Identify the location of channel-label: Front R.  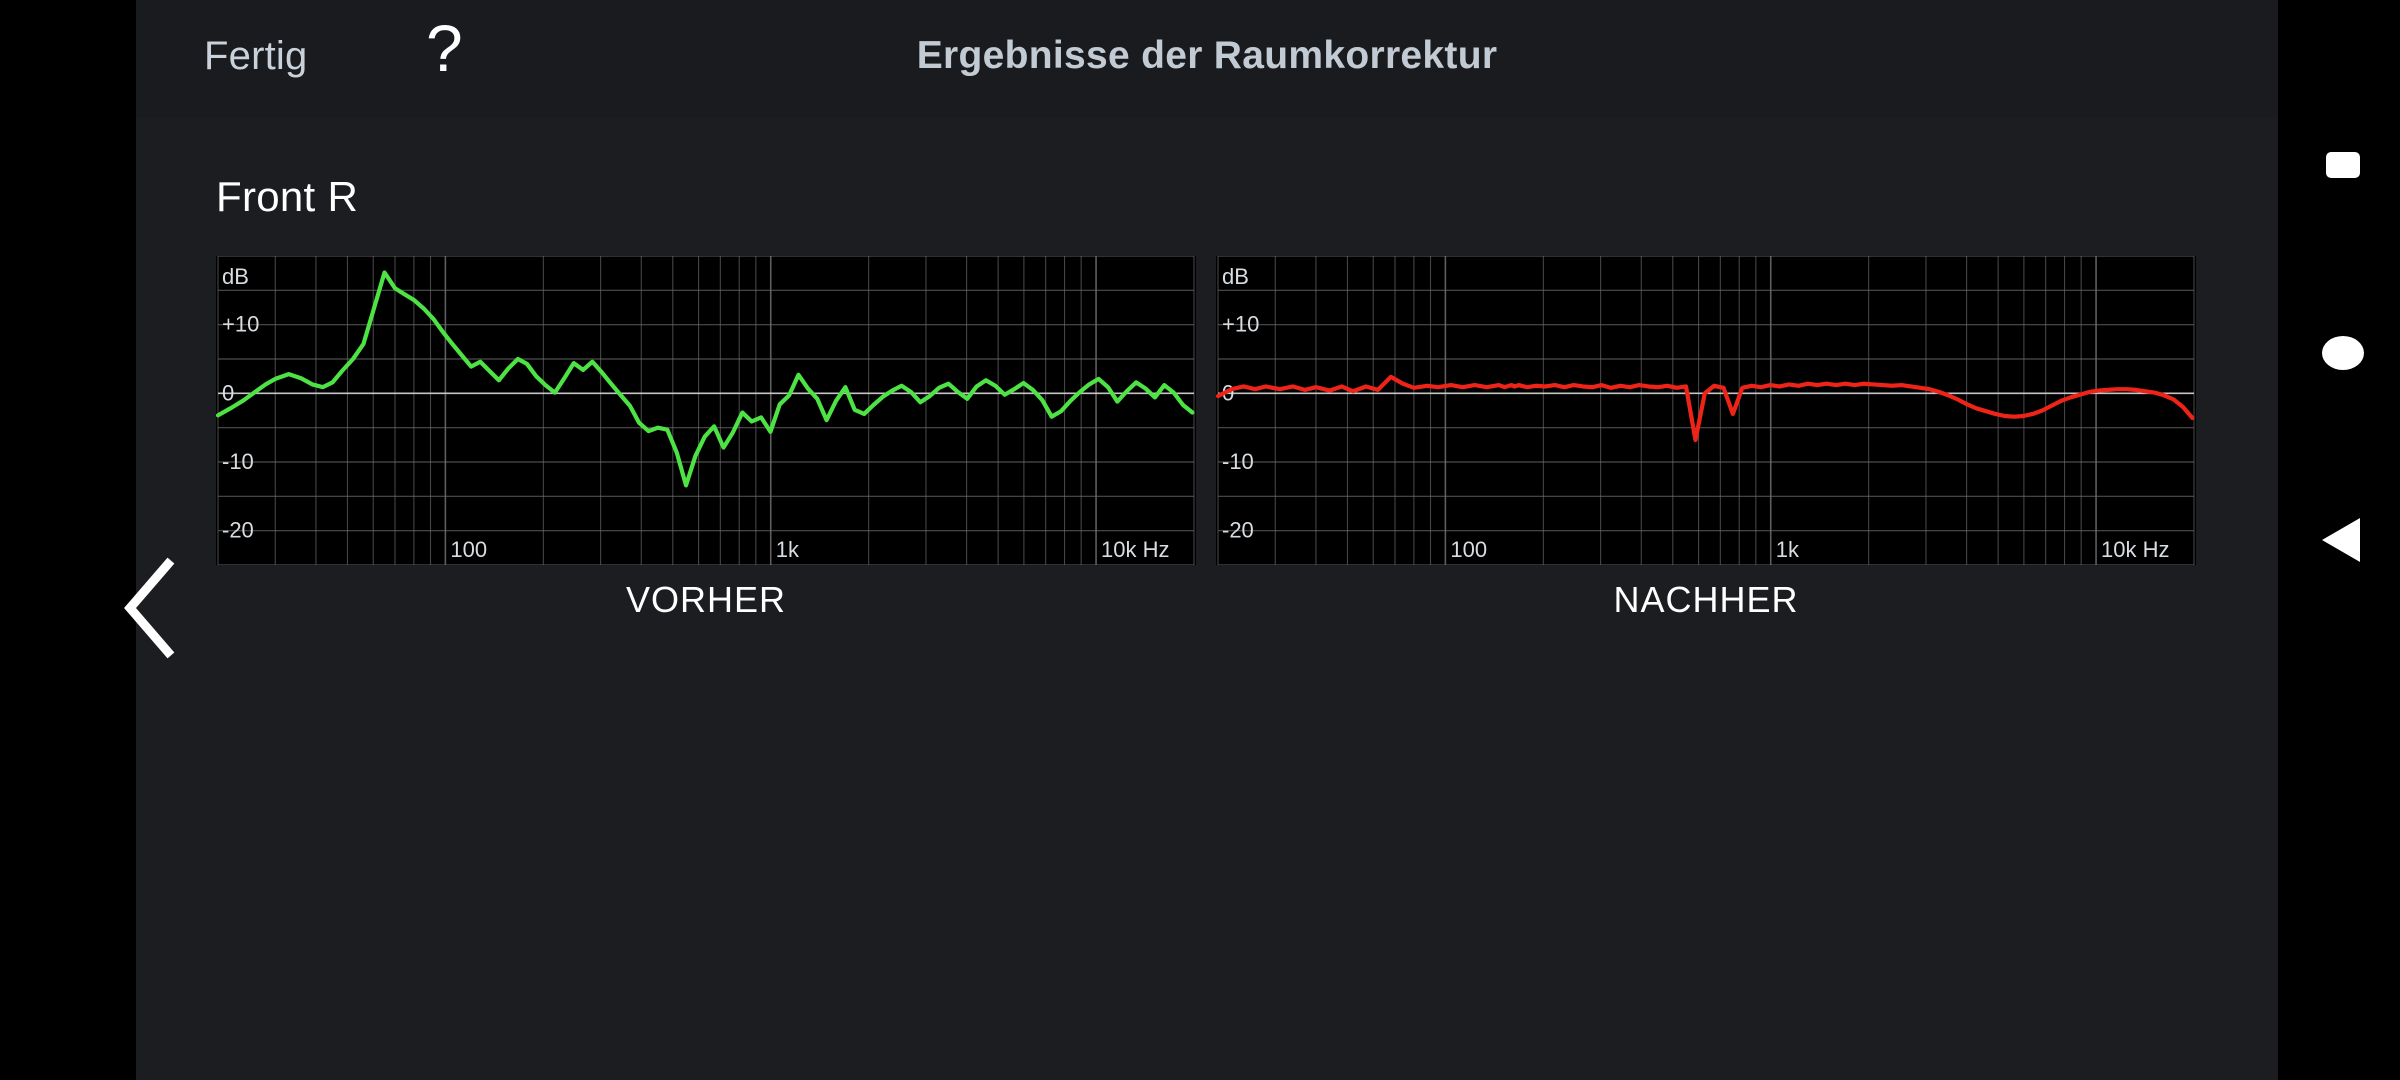
(287, 196).